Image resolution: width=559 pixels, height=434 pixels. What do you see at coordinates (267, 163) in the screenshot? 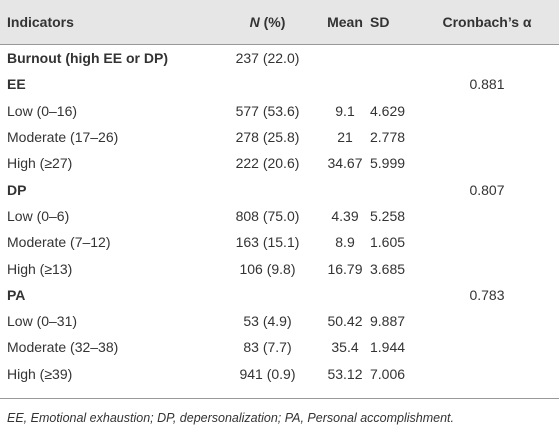
I see `table-cell: 222 (20.6)` at bounding box center [267, 163].